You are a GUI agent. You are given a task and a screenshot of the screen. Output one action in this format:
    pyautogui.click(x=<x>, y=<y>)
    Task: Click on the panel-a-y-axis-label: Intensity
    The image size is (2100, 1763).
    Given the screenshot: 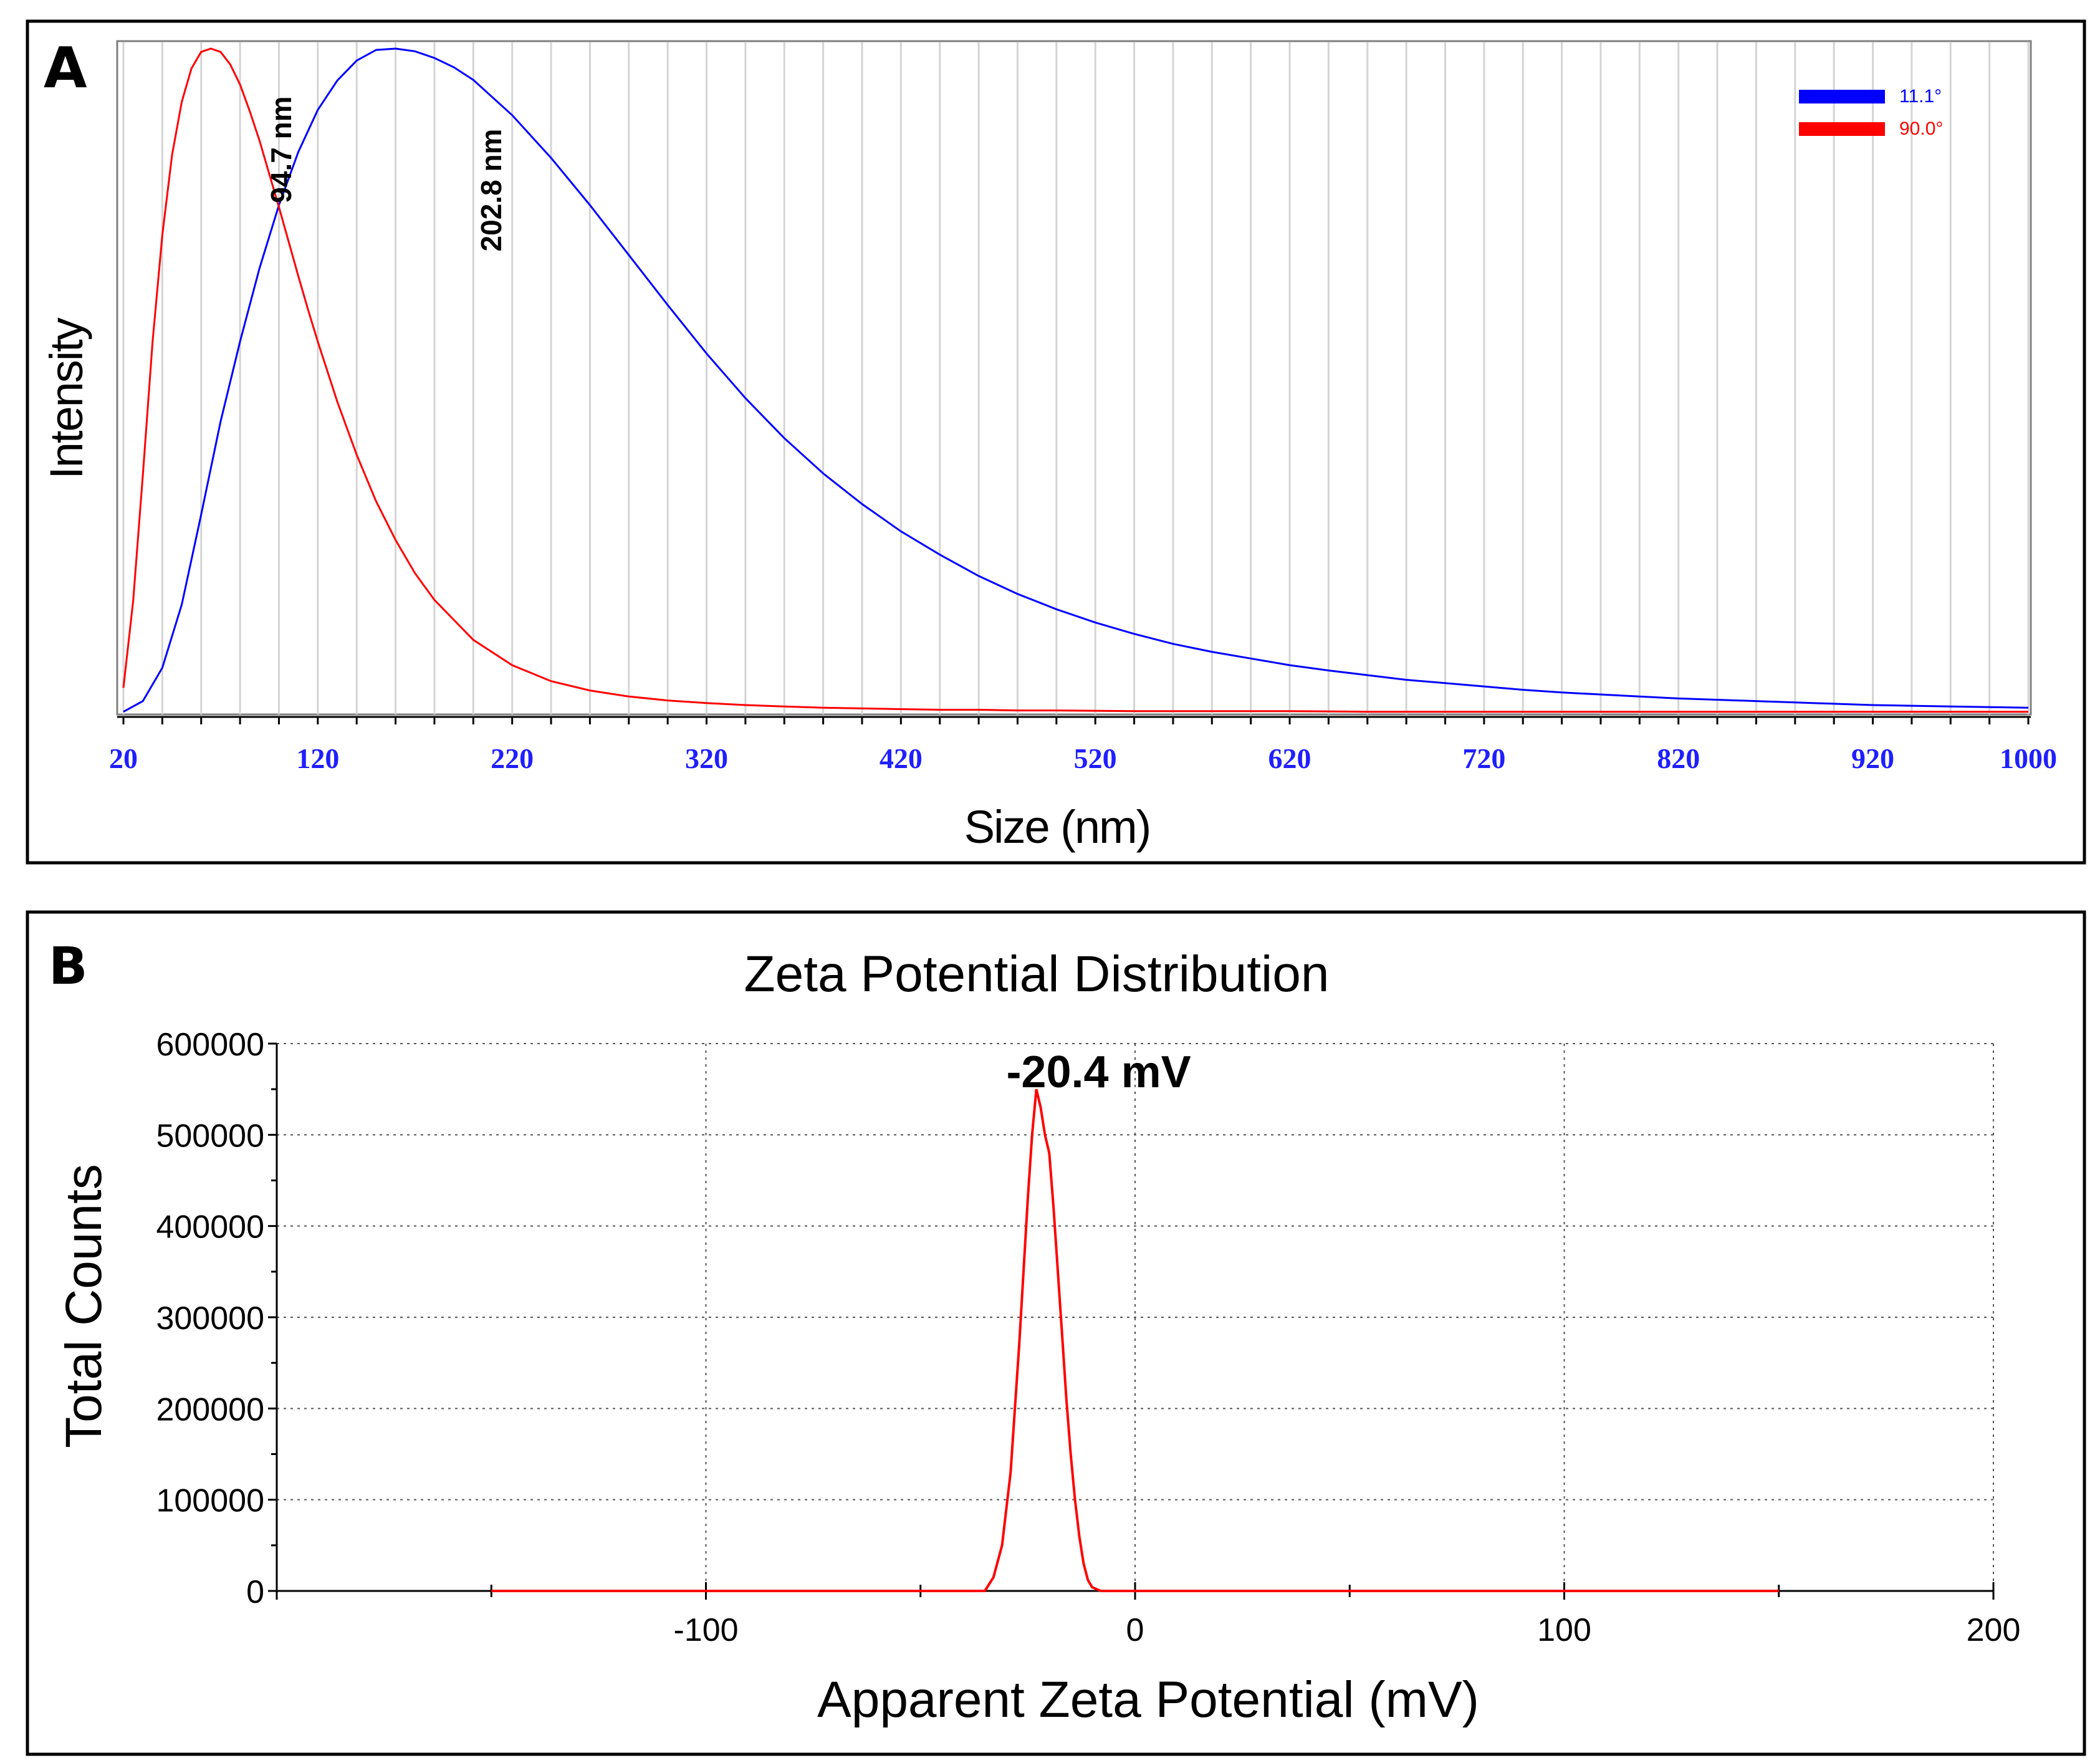 What is the action you would take?
    pyautogui.click(x=66, y=398)
    